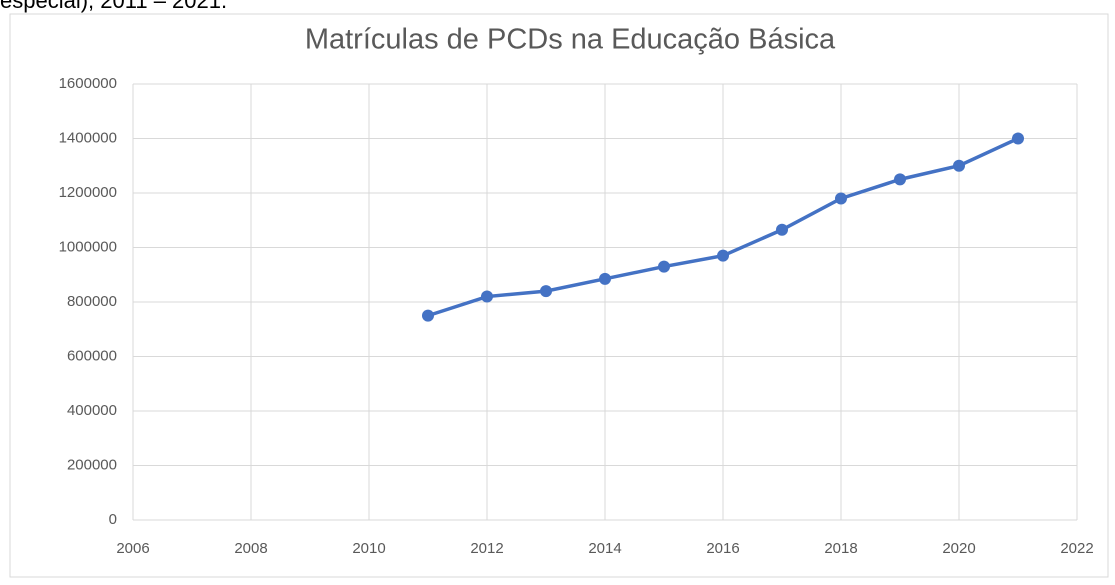 The image size is (1115, 585). What do you see at coordinates (958, 548) in the screenshot?
I see `x-tick-label: 2020` at bounding box center [958, 548].